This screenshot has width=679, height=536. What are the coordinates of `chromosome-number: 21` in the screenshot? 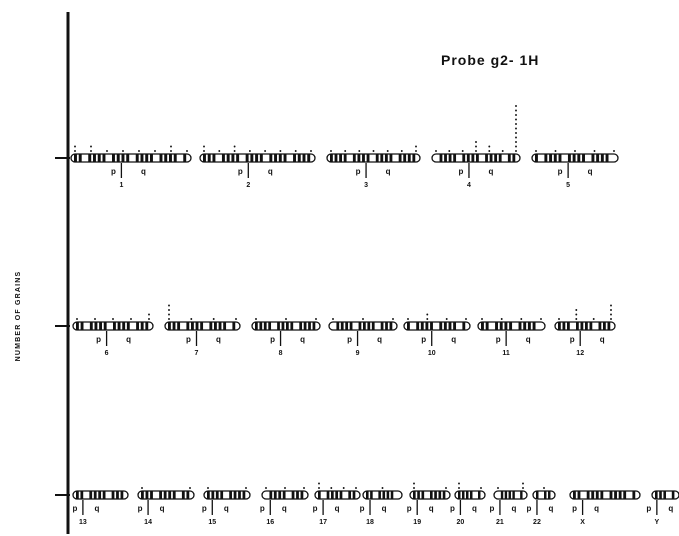 It's located at (500, 522).